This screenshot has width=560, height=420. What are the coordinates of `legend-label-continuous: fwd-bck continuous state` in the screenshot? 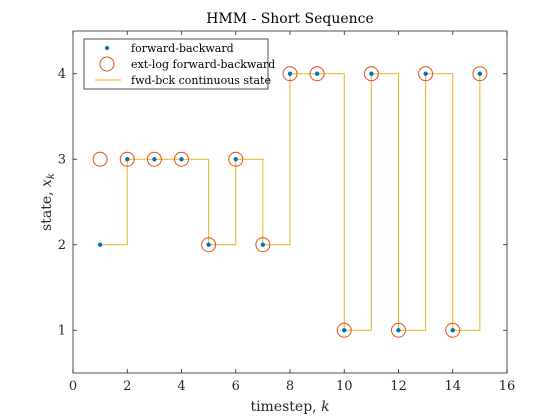 It's located at (201, 80).